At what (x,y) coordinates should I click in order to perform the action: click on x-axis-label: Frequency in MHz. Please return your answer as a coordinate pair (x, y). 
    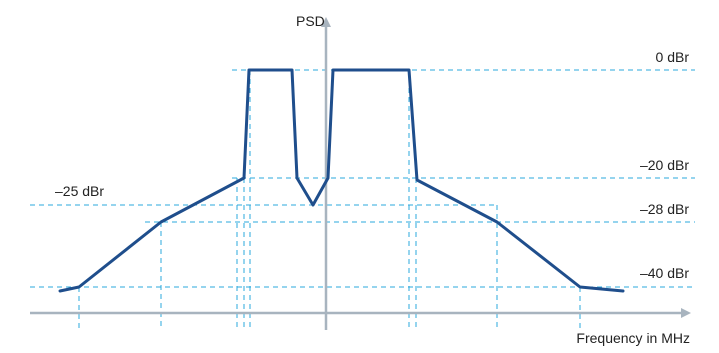
    Looking at the image, I should click on (633, 338).